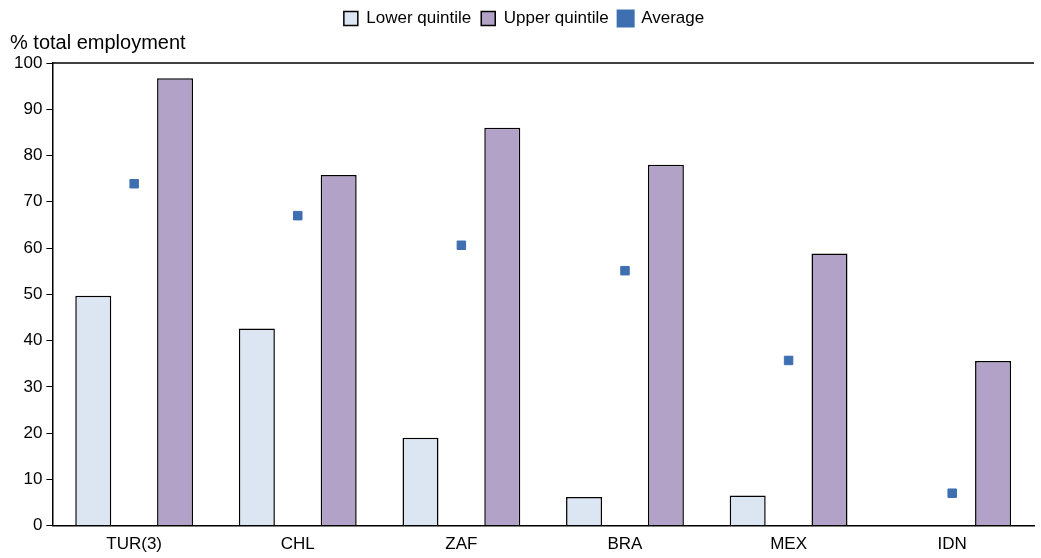  I want to click on x-tick-label: TUR(3), so click(134, 544).